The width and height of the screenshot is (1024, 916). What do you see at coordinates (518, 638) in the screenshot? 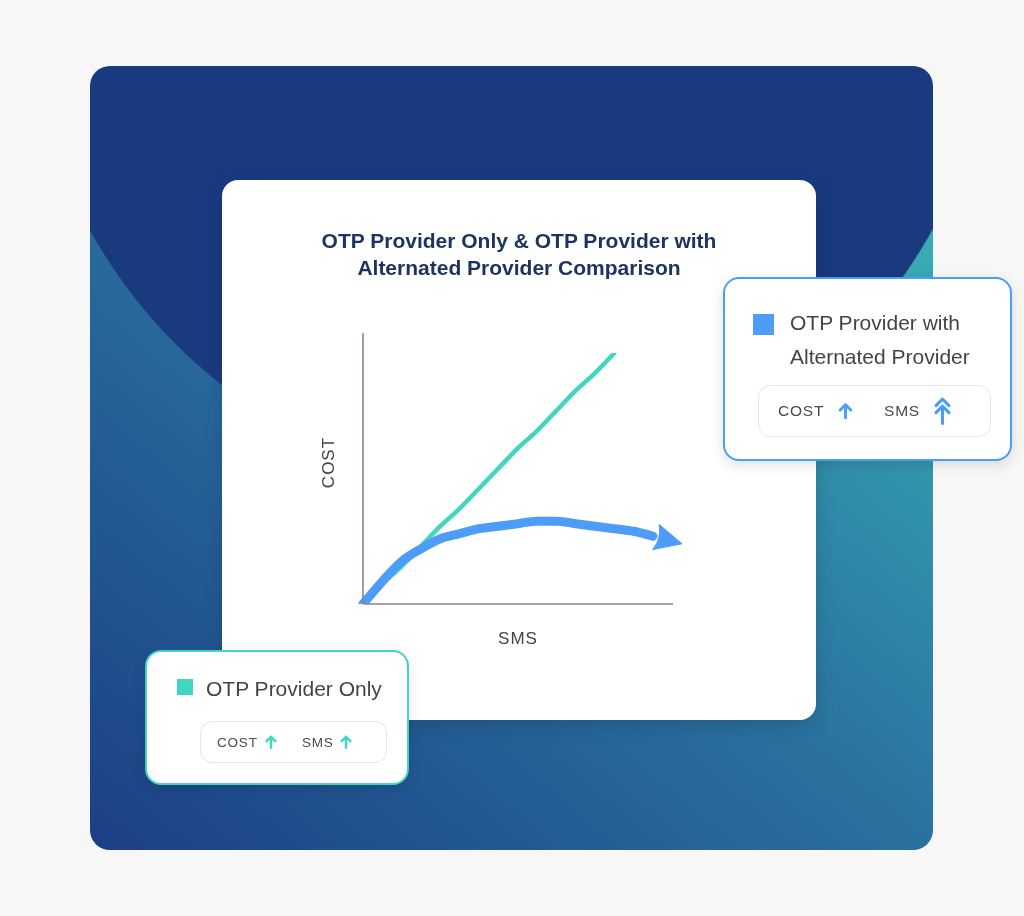
I see `x-axis-title: SMS` at bounding box center [518, 638].